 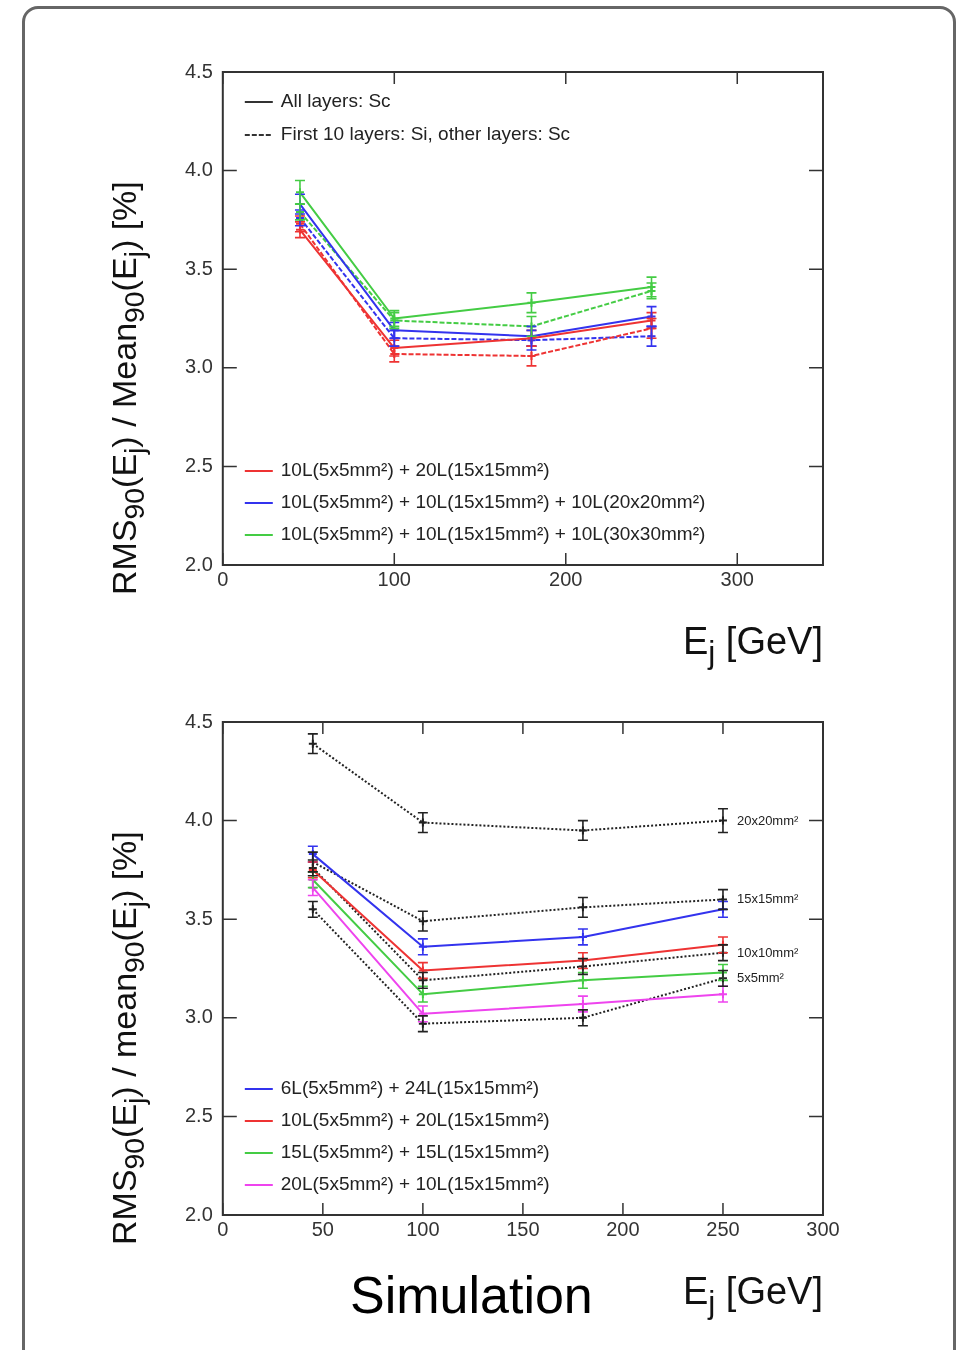 I want to click on annotation: All layers: Sc, so click(x=335, y=101).